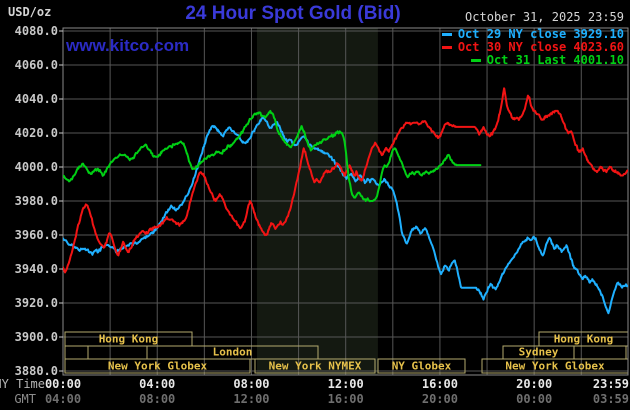 The width and height of the screenshot is (630, 410). What do you see at coordinates (25, 399) in the screenshot?
I see `gmt-axis-label: GMT` at bounding box center [25, 399].